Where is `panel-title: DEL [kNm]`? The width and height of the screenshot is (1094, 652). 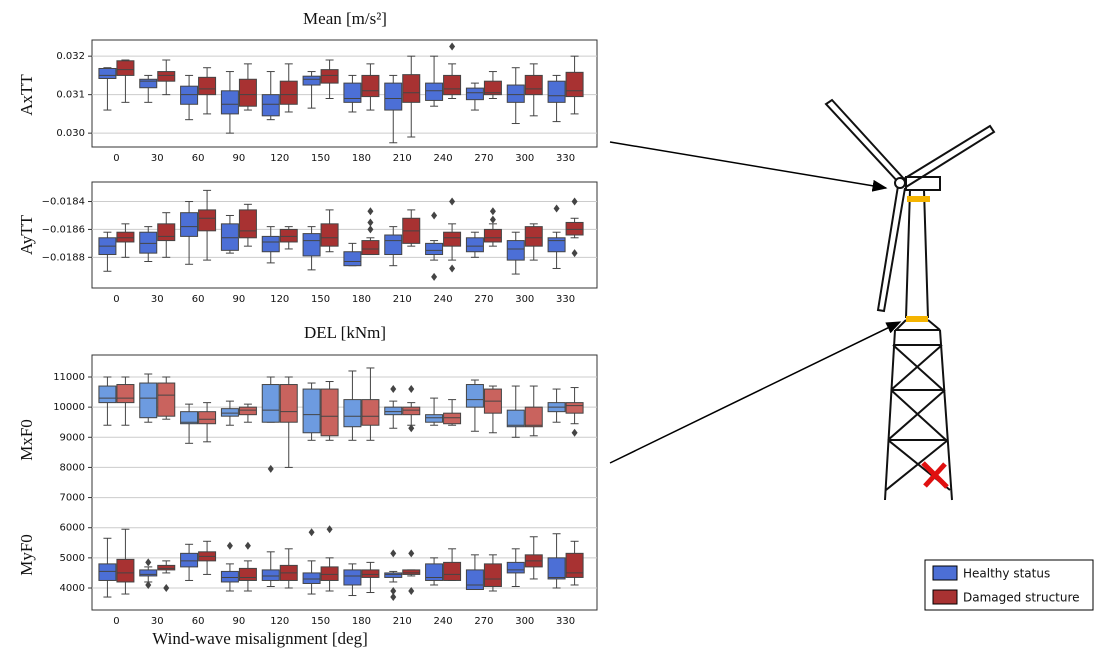
panel-title: DEL [kNm] is located at coordinates (345, 332).